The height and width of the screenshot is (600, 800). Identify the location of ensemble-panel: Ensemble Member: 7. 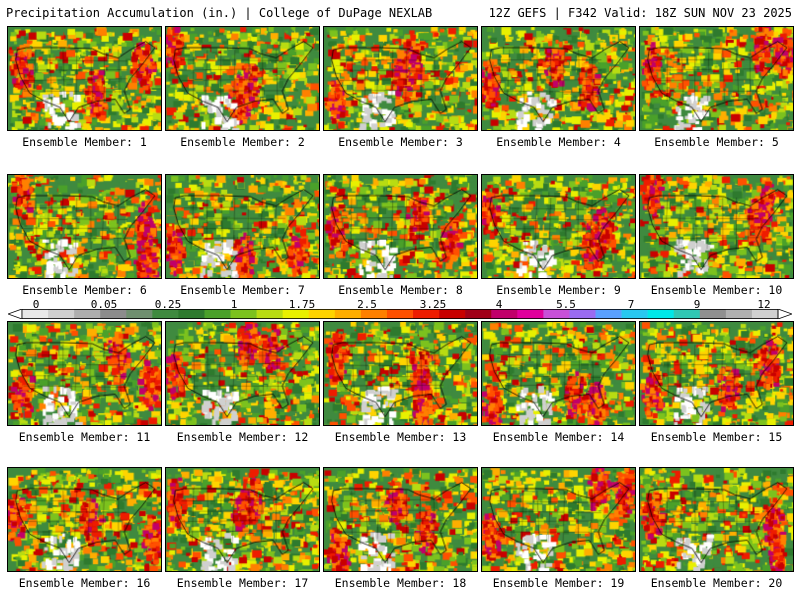
(242, 235).